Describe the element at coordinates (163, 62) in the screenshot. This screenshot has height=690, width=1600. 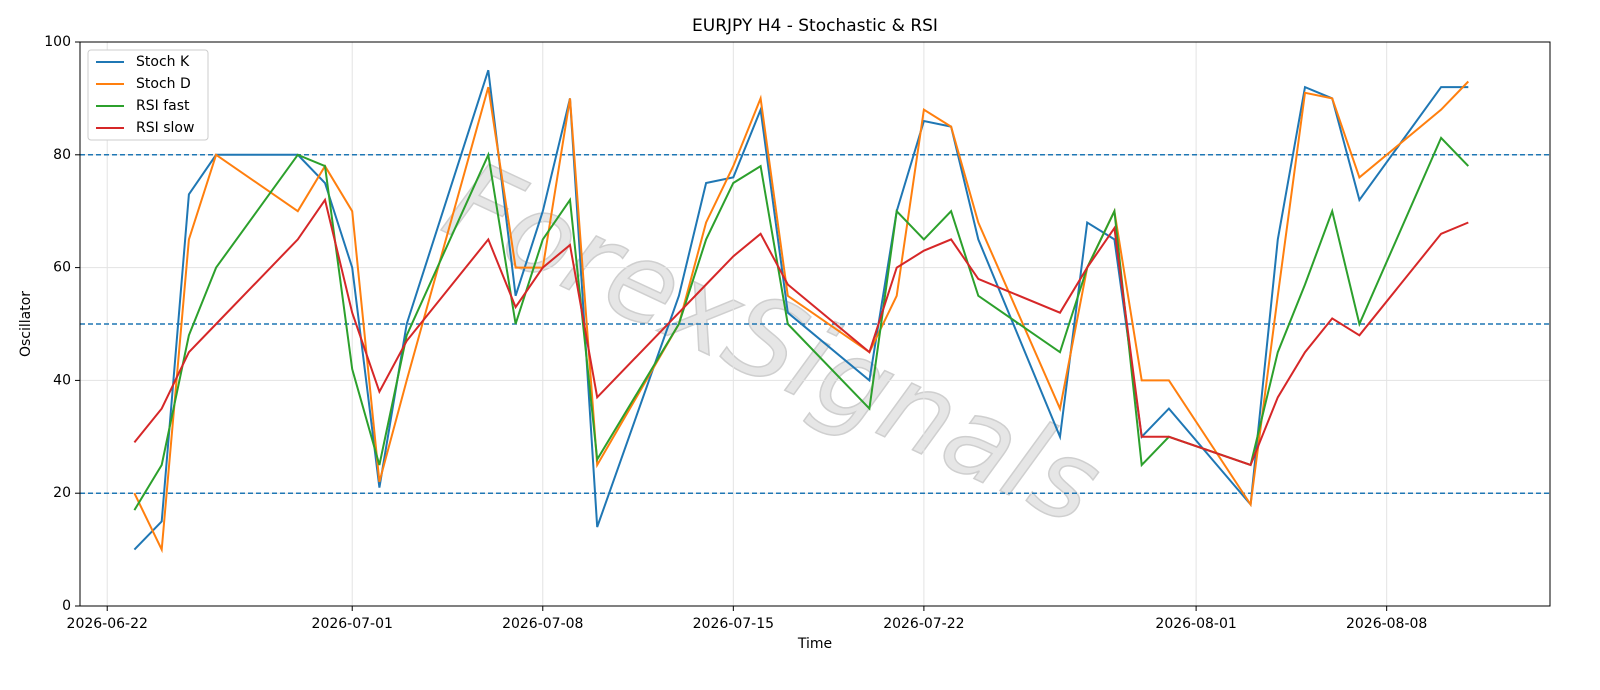
I see `legend-label: Stoch K` at that location.